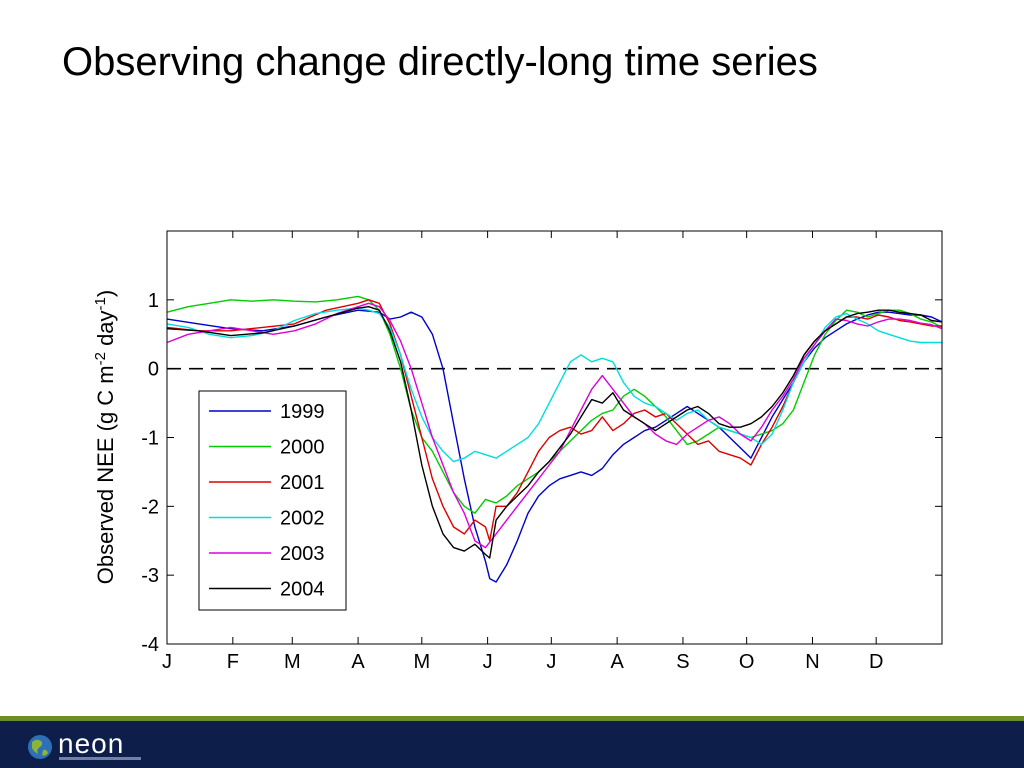 Image resolution: width=1024 pixels, height=768 pixels. I want to click on footer-bar, so click(512, 742).